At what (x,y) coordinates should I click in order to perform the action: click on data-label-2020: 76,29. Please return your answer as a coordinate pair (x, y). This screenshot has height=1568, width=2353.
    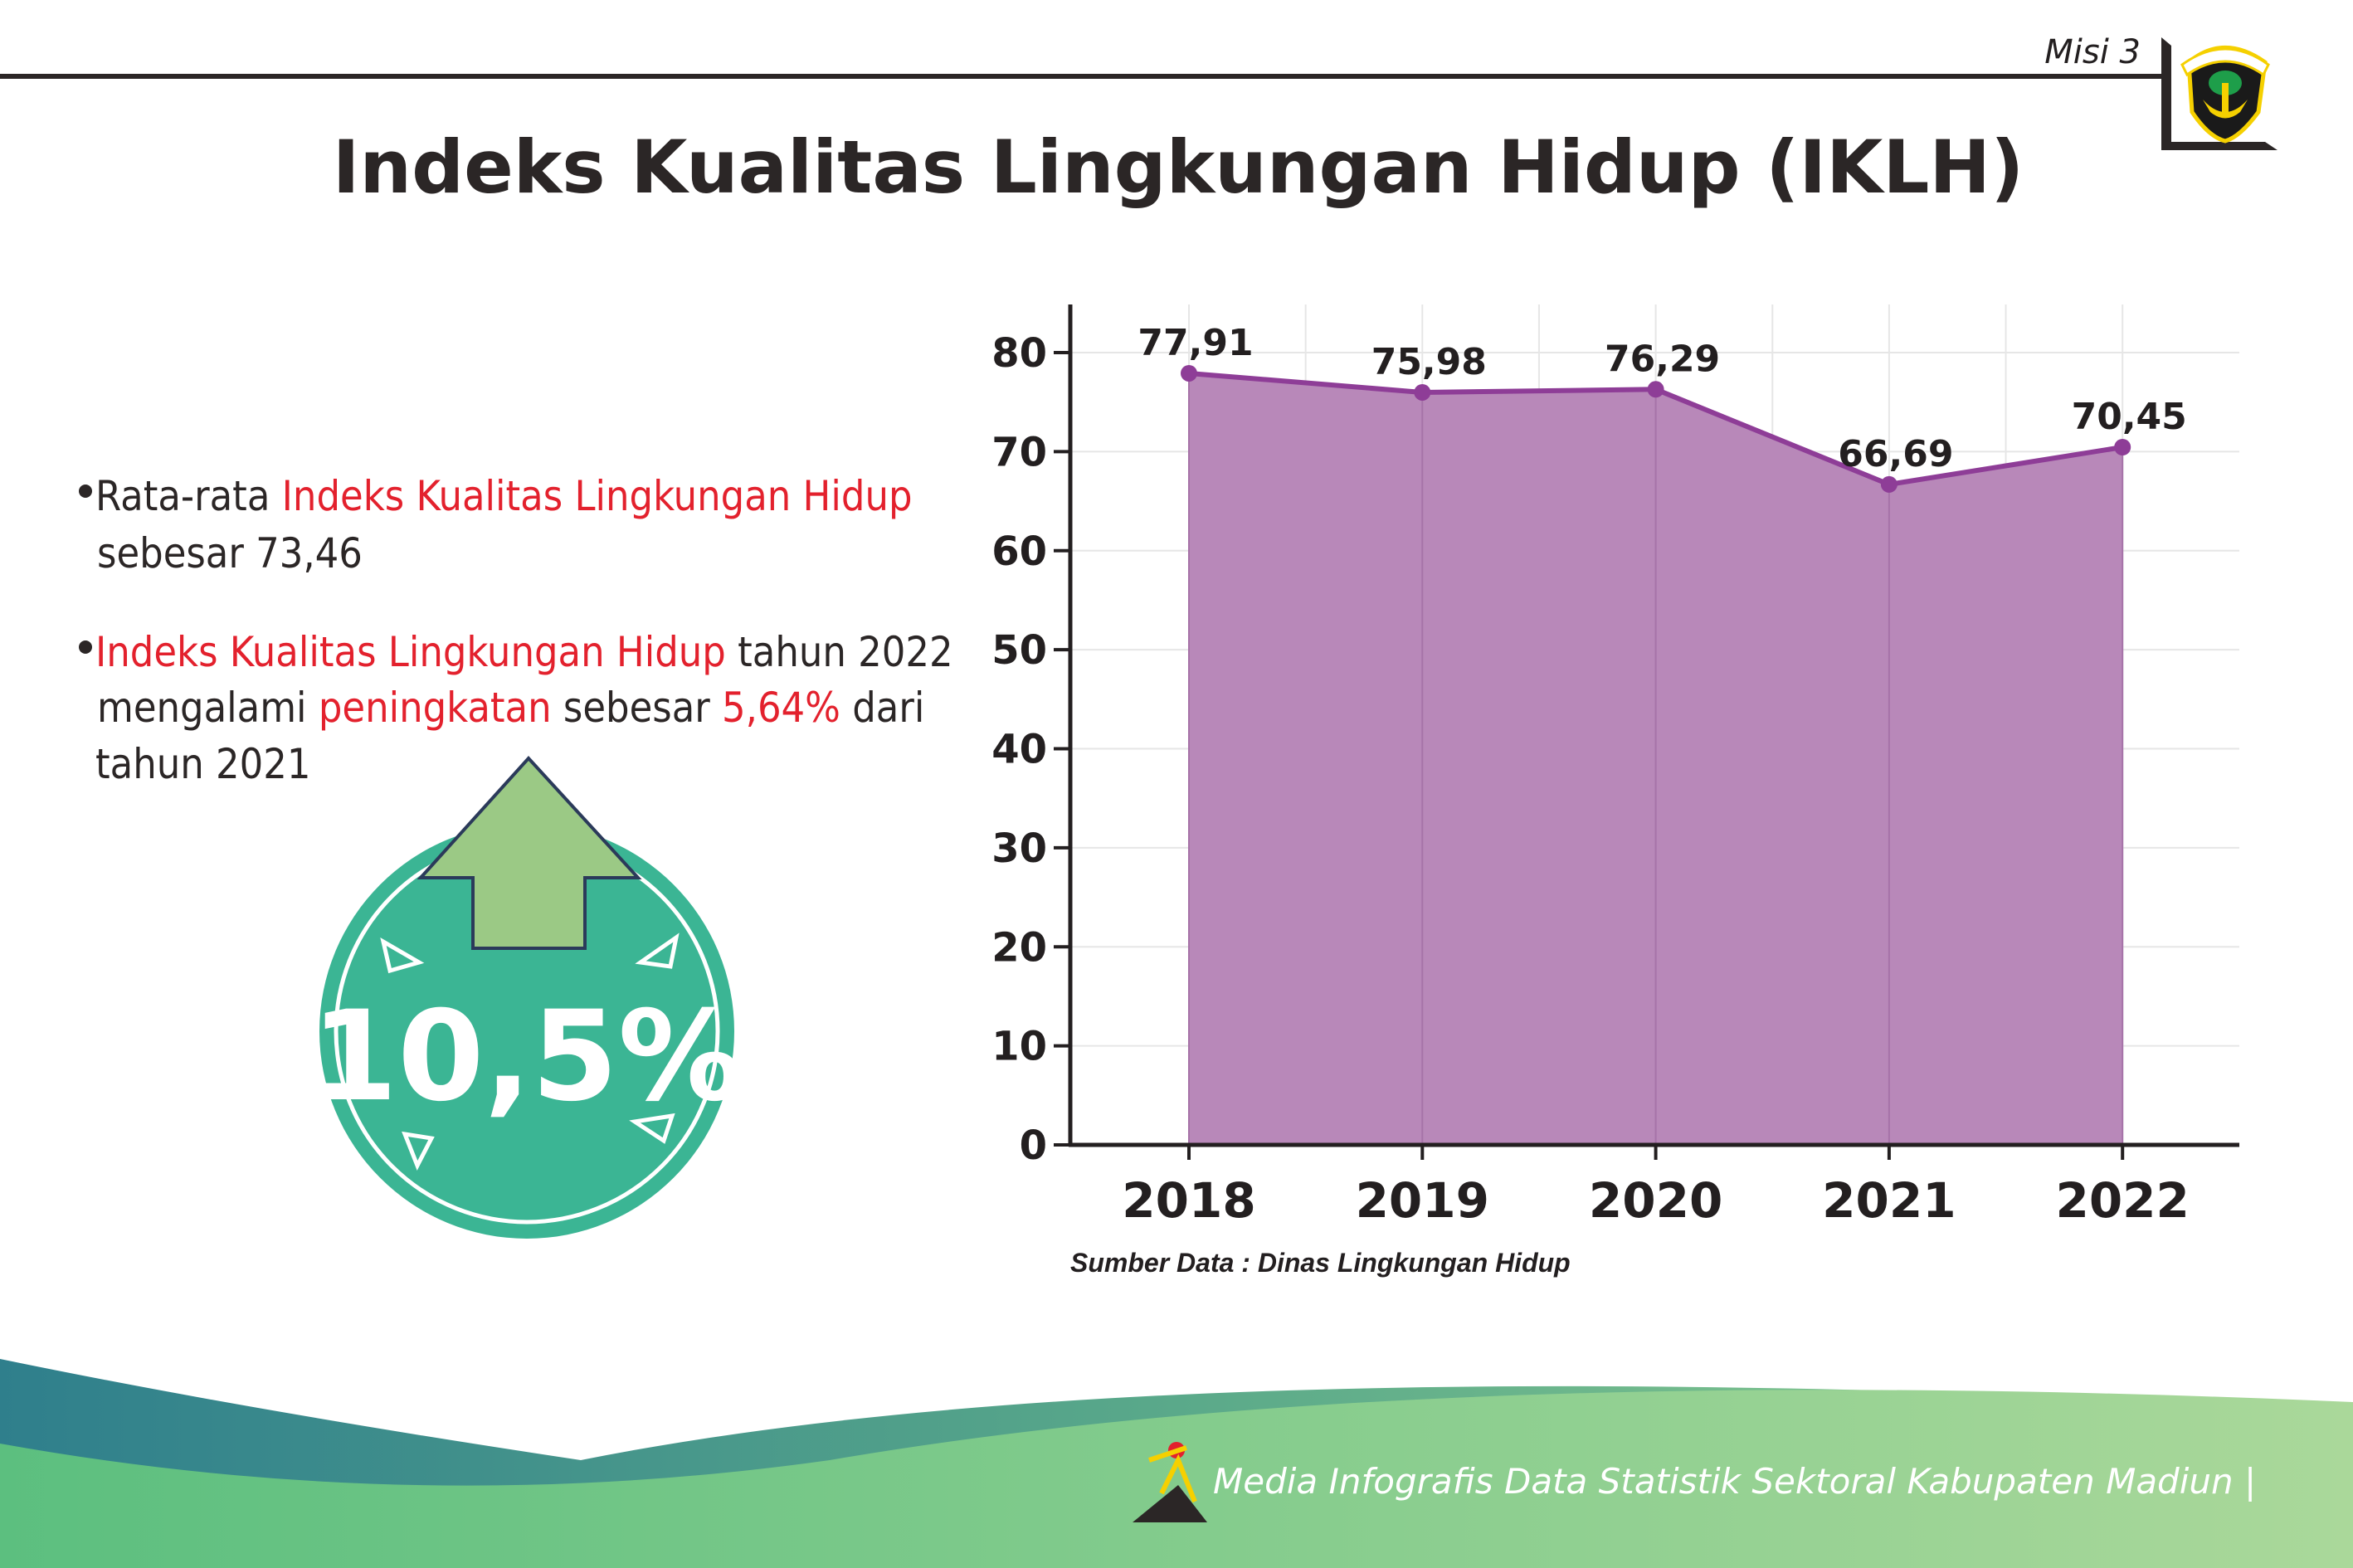
    Looking at the image, I should click on (1662, 359).